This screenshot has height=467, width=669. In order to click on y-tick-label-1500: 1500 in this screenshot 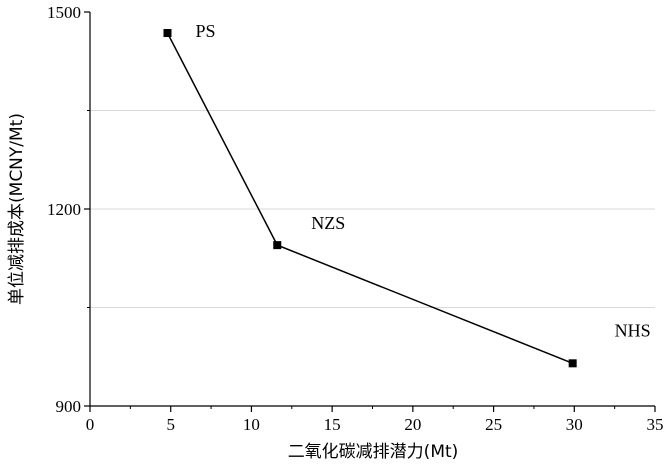, I will do `click(64, 12)`.